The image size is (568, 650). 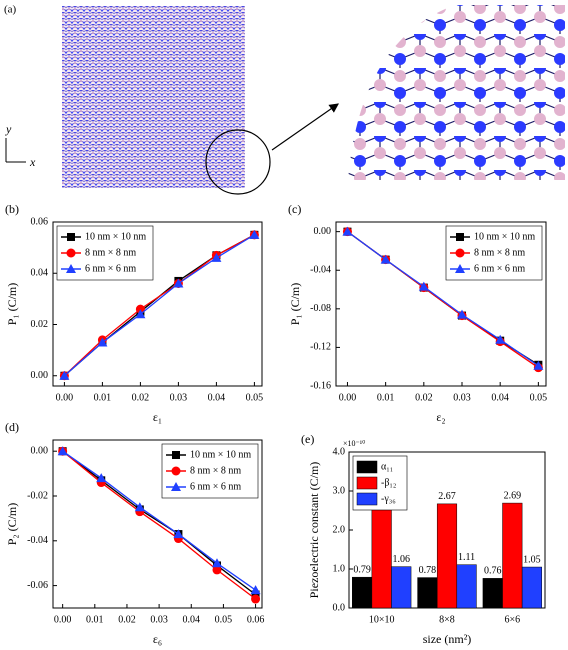 What do you see at coordinates (513, 619) in the screenshot?
I see `x-tick-label: 6×6` at bounding box center [513, 619].